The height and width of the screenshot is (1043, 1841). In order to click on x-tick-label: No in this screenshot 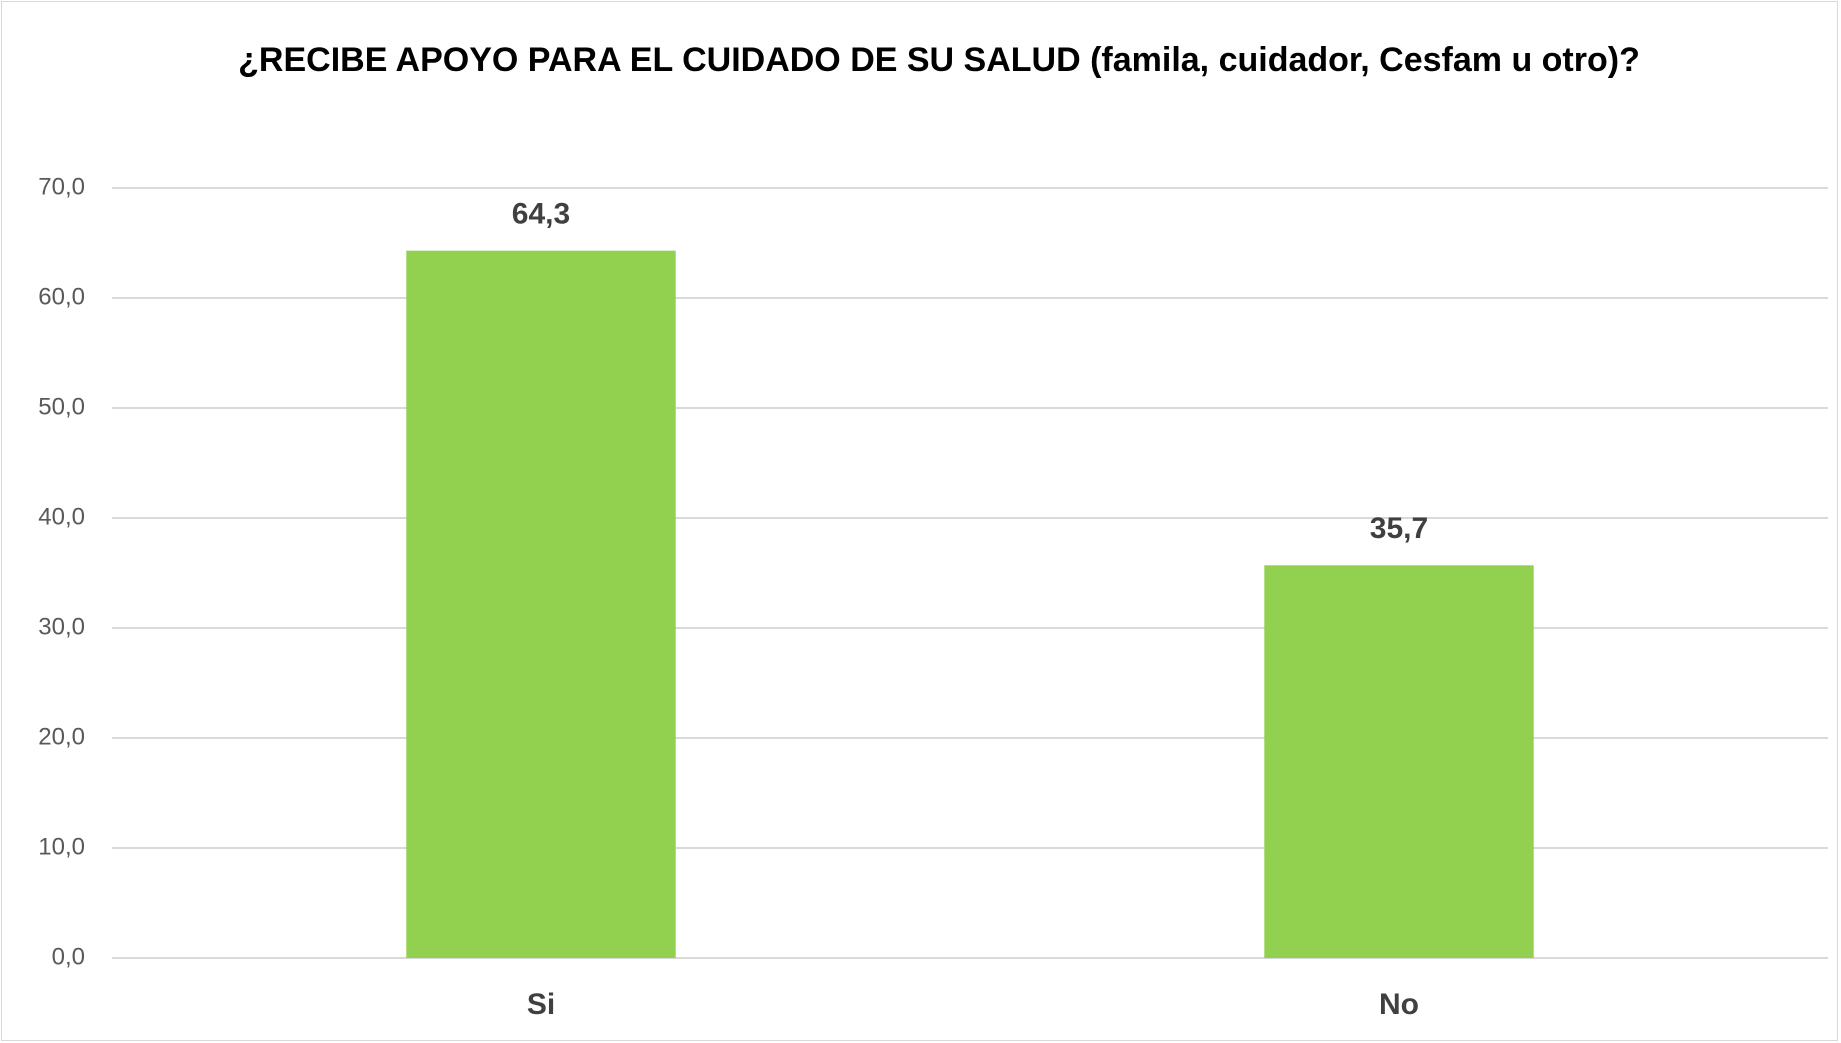, I will do `click(1399, 1004)`.